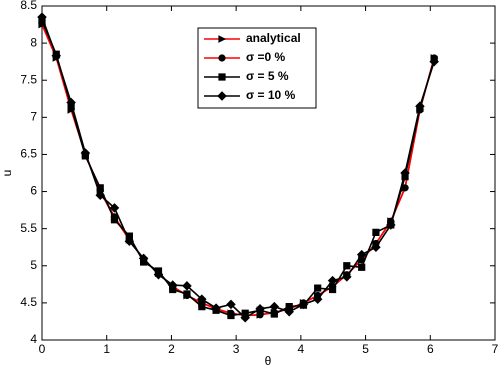 The image size is (500, 372). I want to click on x-axis-label: θ, so click(268, 361).